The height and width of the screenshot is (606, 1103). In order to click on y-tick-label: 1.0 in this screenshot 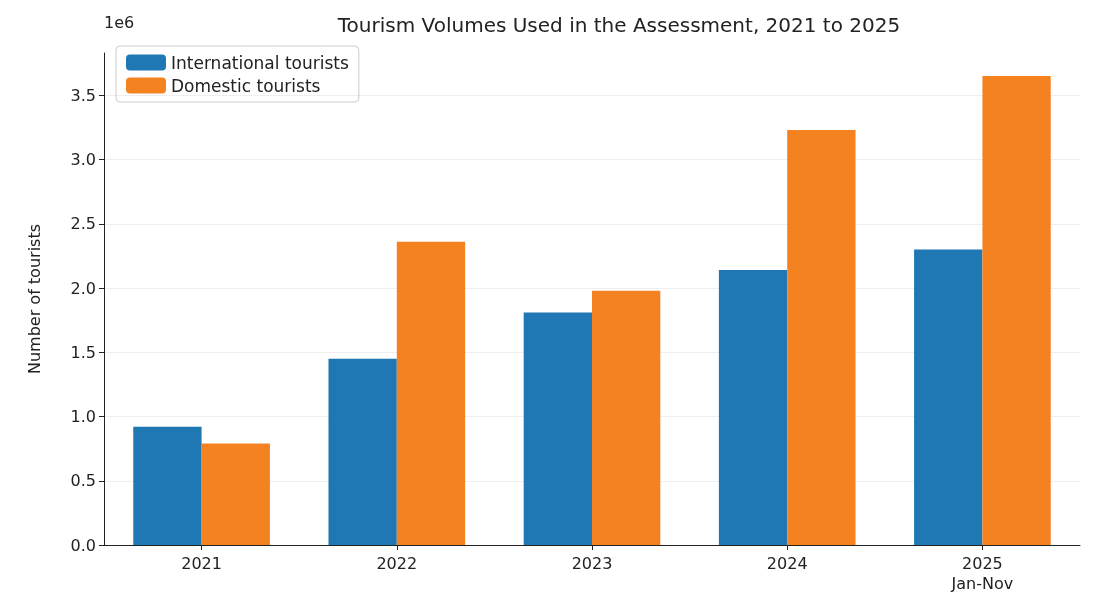, I will do `click(83, 417)`.